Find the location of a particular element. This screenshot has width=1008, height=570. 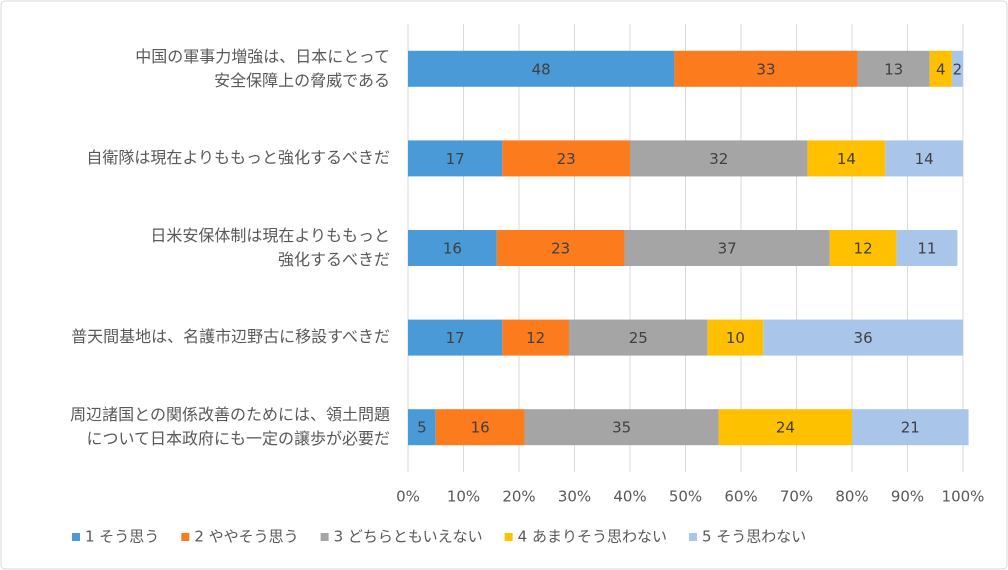

data-label: 5 is located at coordinates (422, 428).